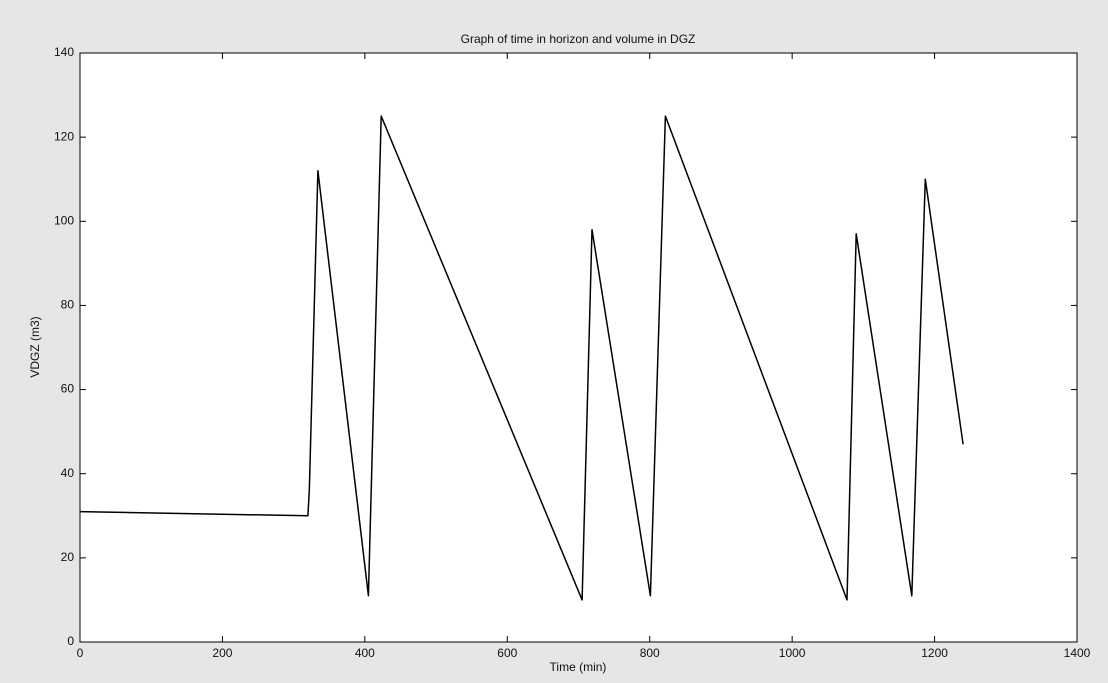  I want to click on y-tick-label: 120, so click(64, 136).